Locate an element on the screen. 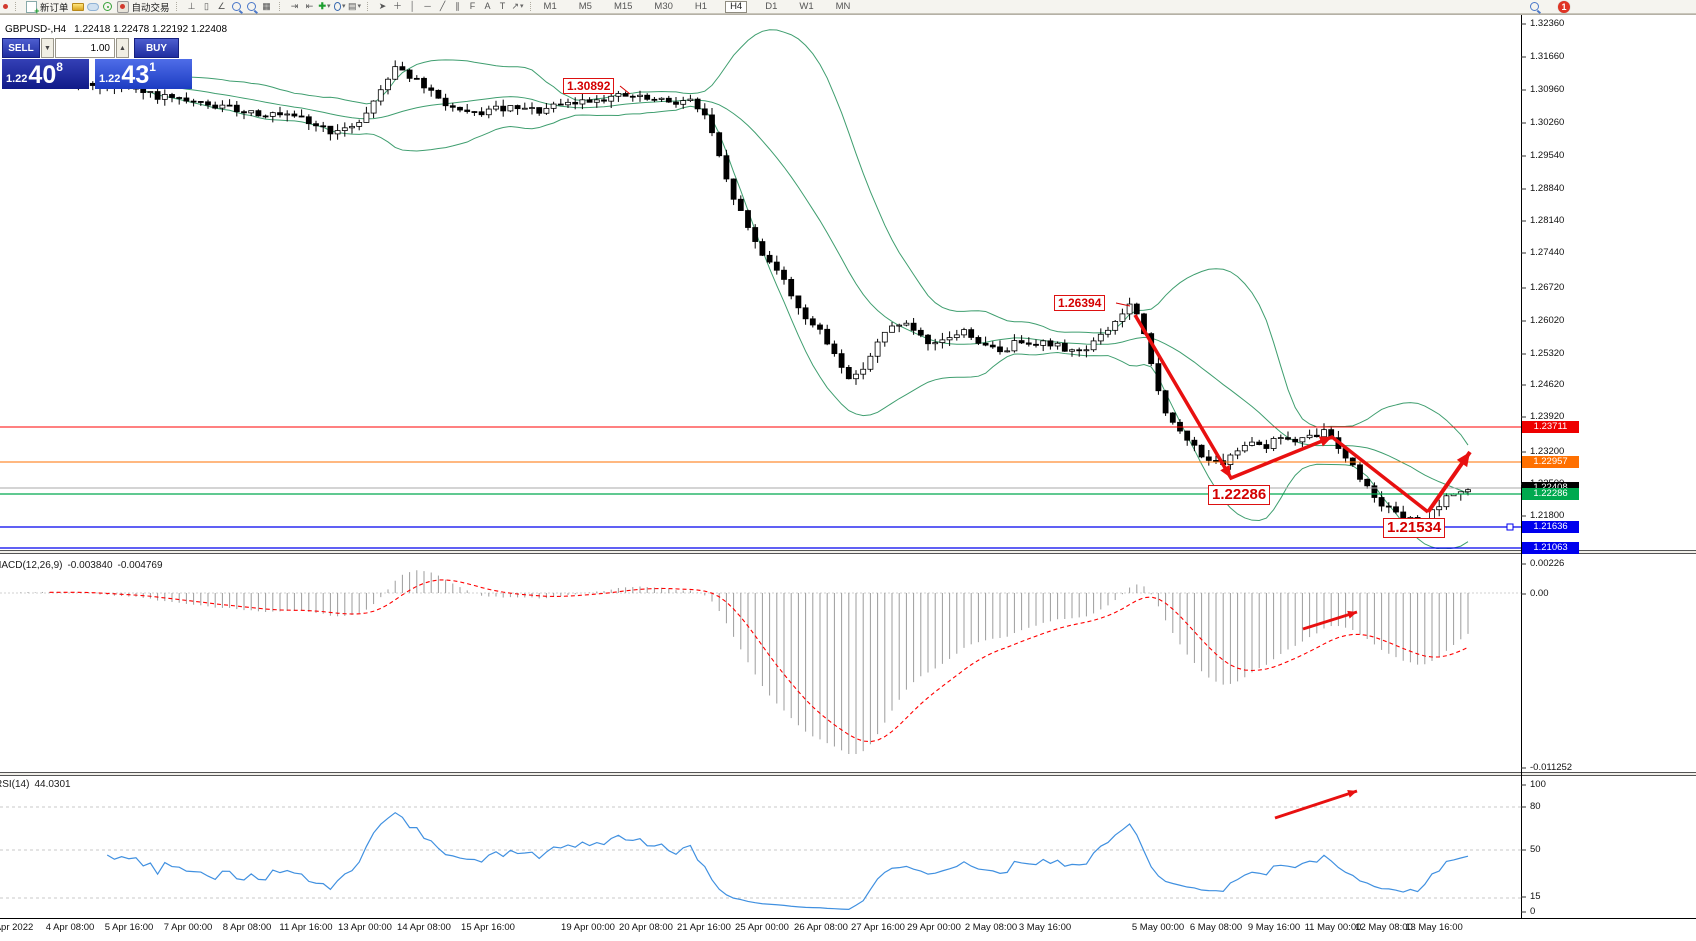  timeframe-button-mn: MN is located at coordinates (843, 6).